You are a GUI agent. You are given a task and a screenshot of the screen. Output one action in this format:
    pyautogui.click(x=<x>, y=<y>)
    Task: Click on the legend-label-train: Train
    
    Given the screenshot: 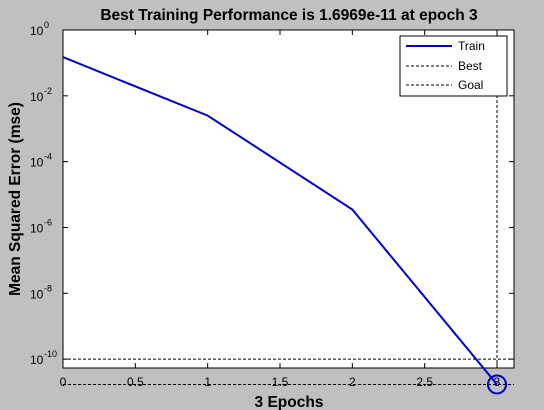 What is the action you would take?
    pyautogui.click(x=471, y=46)
    